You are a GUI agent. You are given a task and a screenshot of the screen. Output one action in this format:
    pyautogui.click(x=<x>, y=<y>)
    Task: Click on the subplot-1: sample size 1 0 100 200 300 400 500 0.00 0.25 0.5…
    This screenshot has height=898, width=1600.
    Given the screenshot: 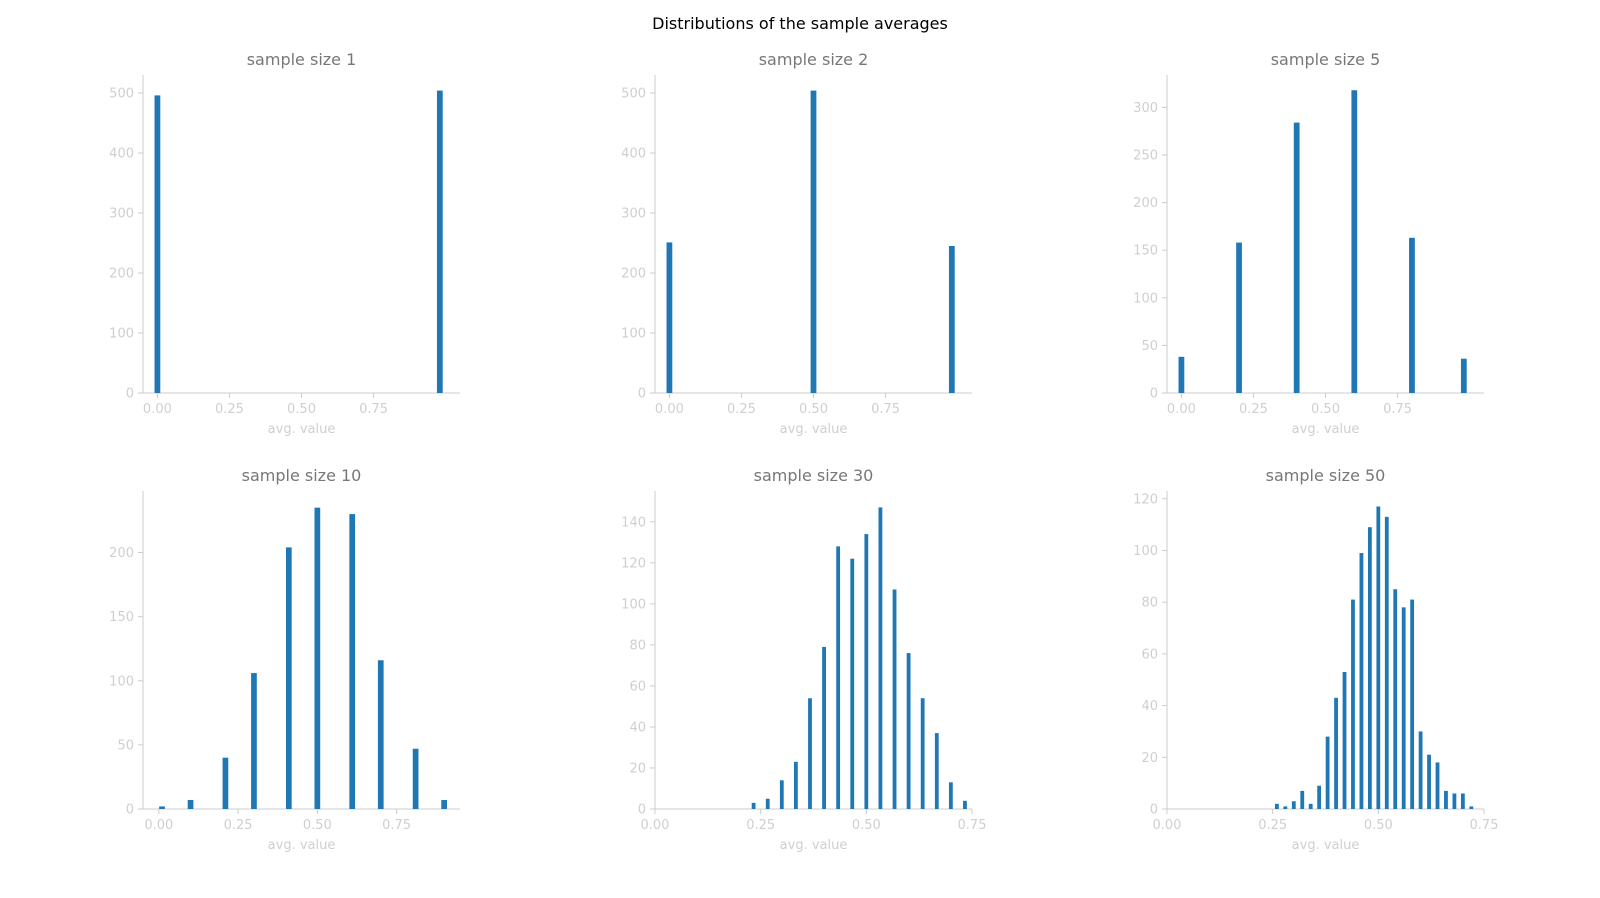 What is the action you would take?
    pyautogui.click(x=284, y=243)
    